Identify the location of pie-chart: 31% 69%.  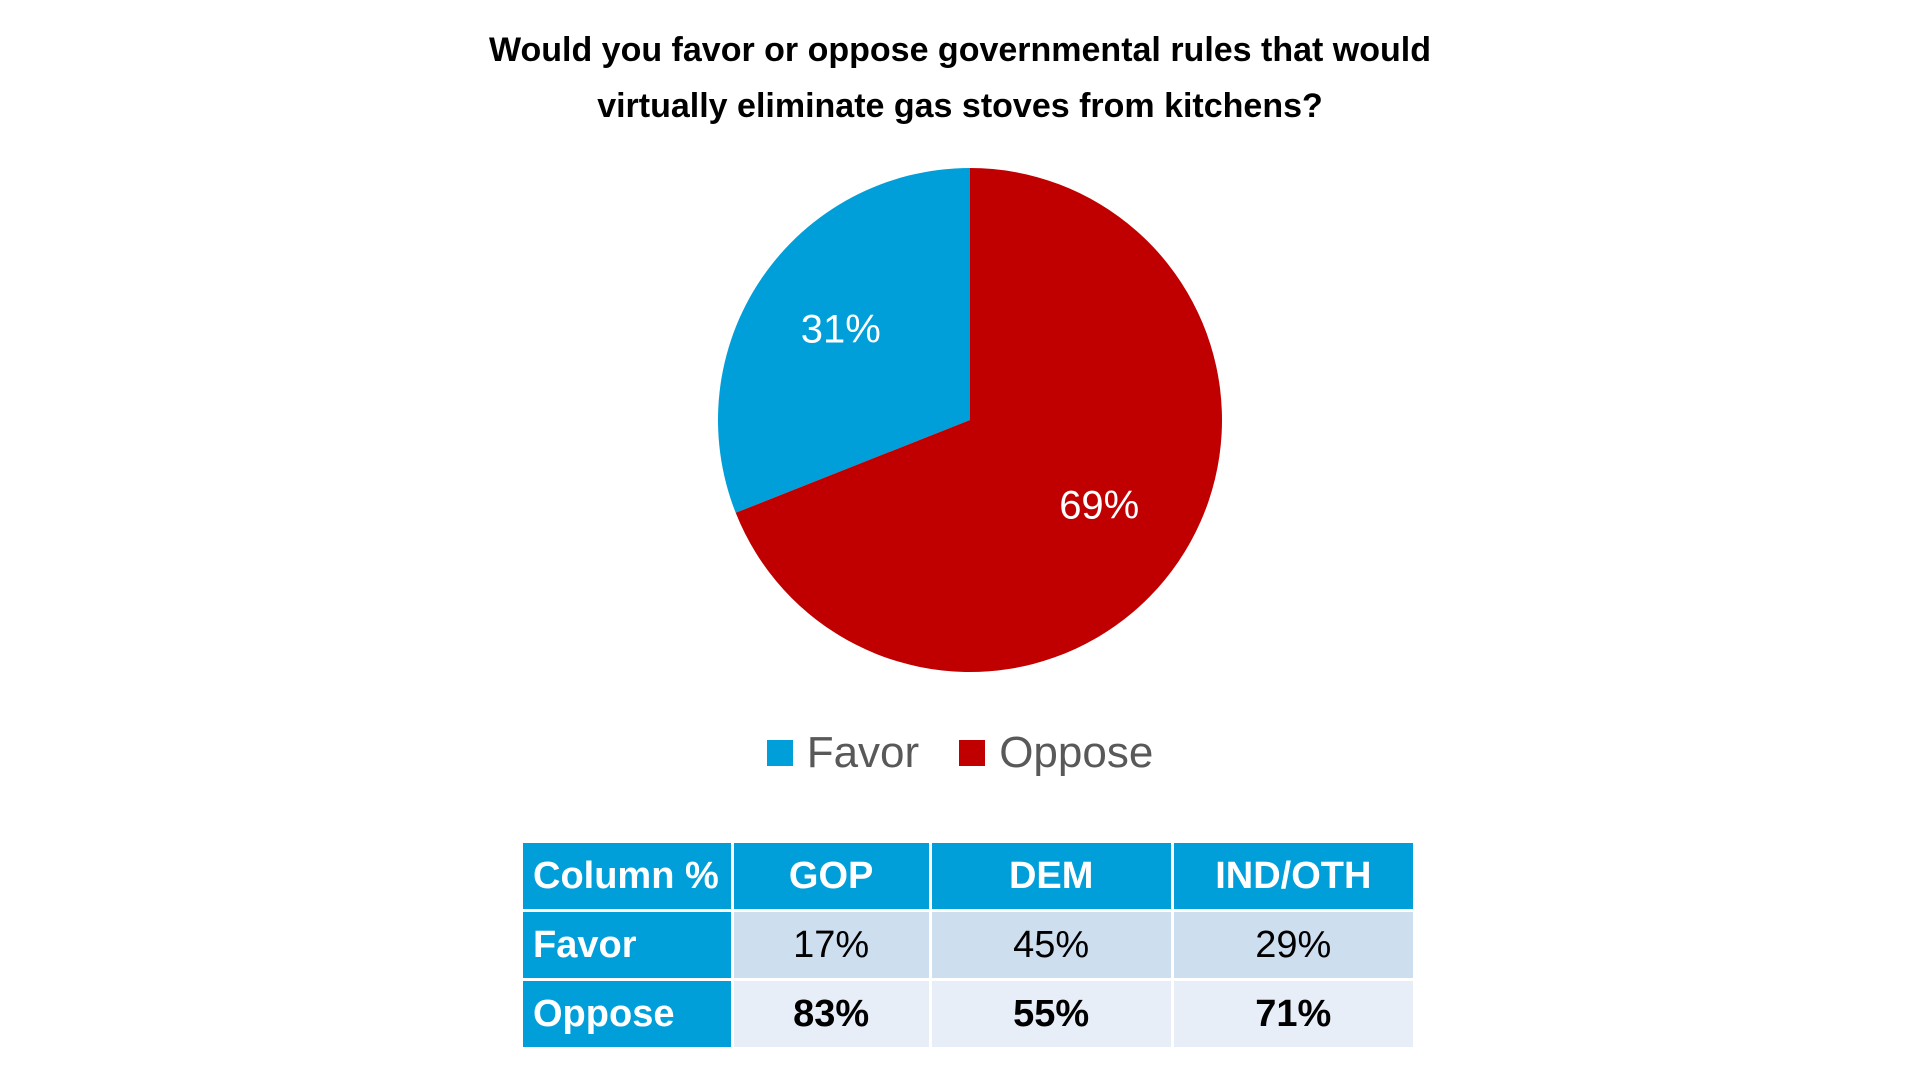
(970, 420).